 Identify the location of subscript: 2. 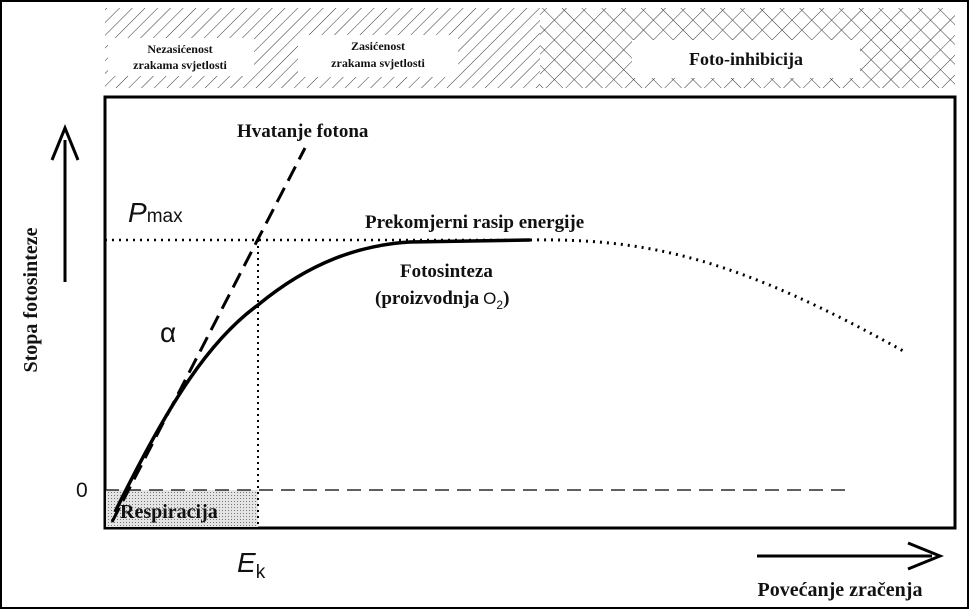
(499, 305).